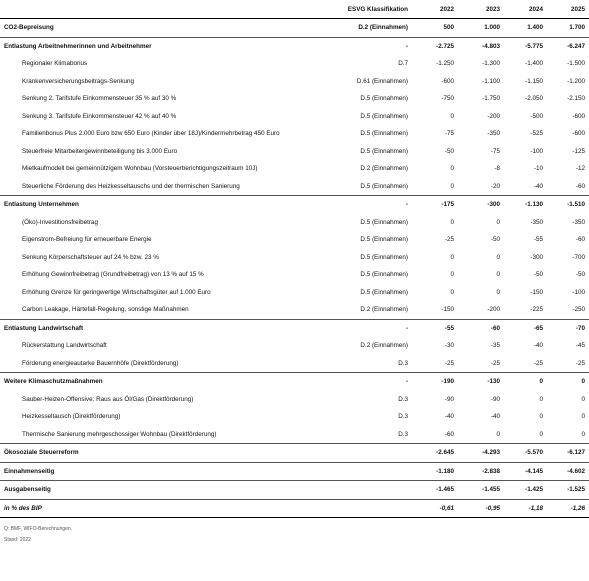 The width and height of the screenshot is (589, 581). I want to click on value-cell: -4.602, so click(568, 471).